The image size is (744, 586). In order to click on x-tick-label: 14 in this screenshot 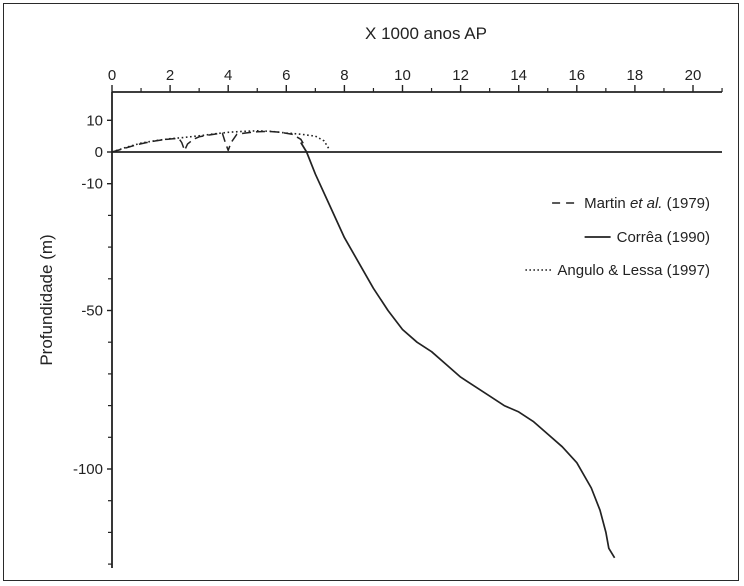, I will do `click(518, 75)`.